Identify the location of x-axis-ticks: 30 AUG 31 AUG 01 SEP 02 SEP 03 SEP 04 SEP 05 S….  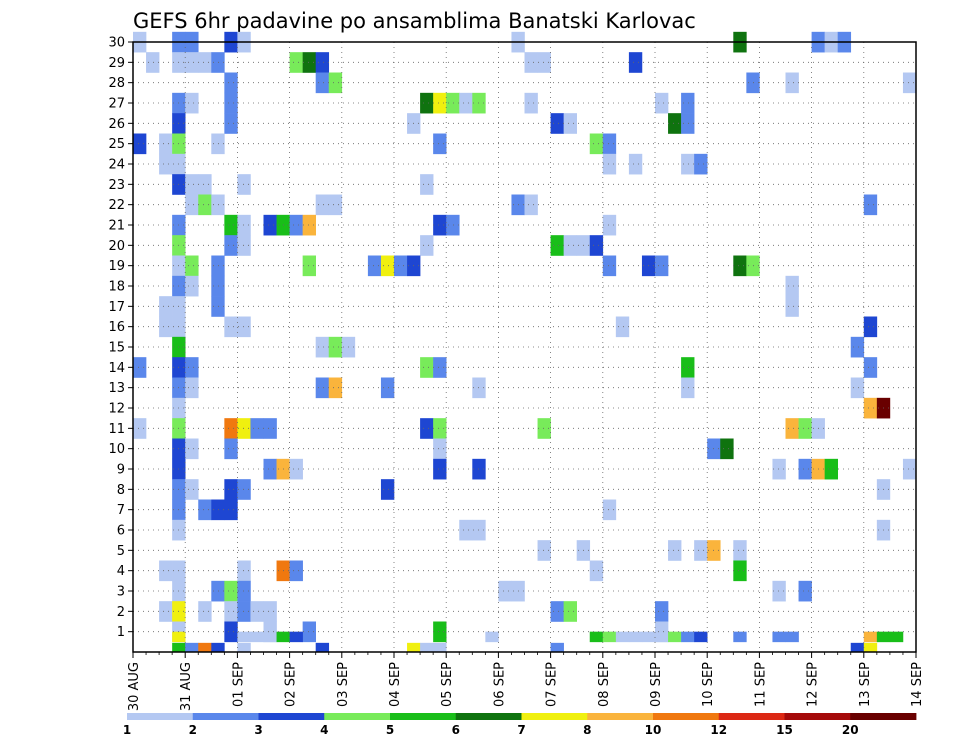
(526, 681).